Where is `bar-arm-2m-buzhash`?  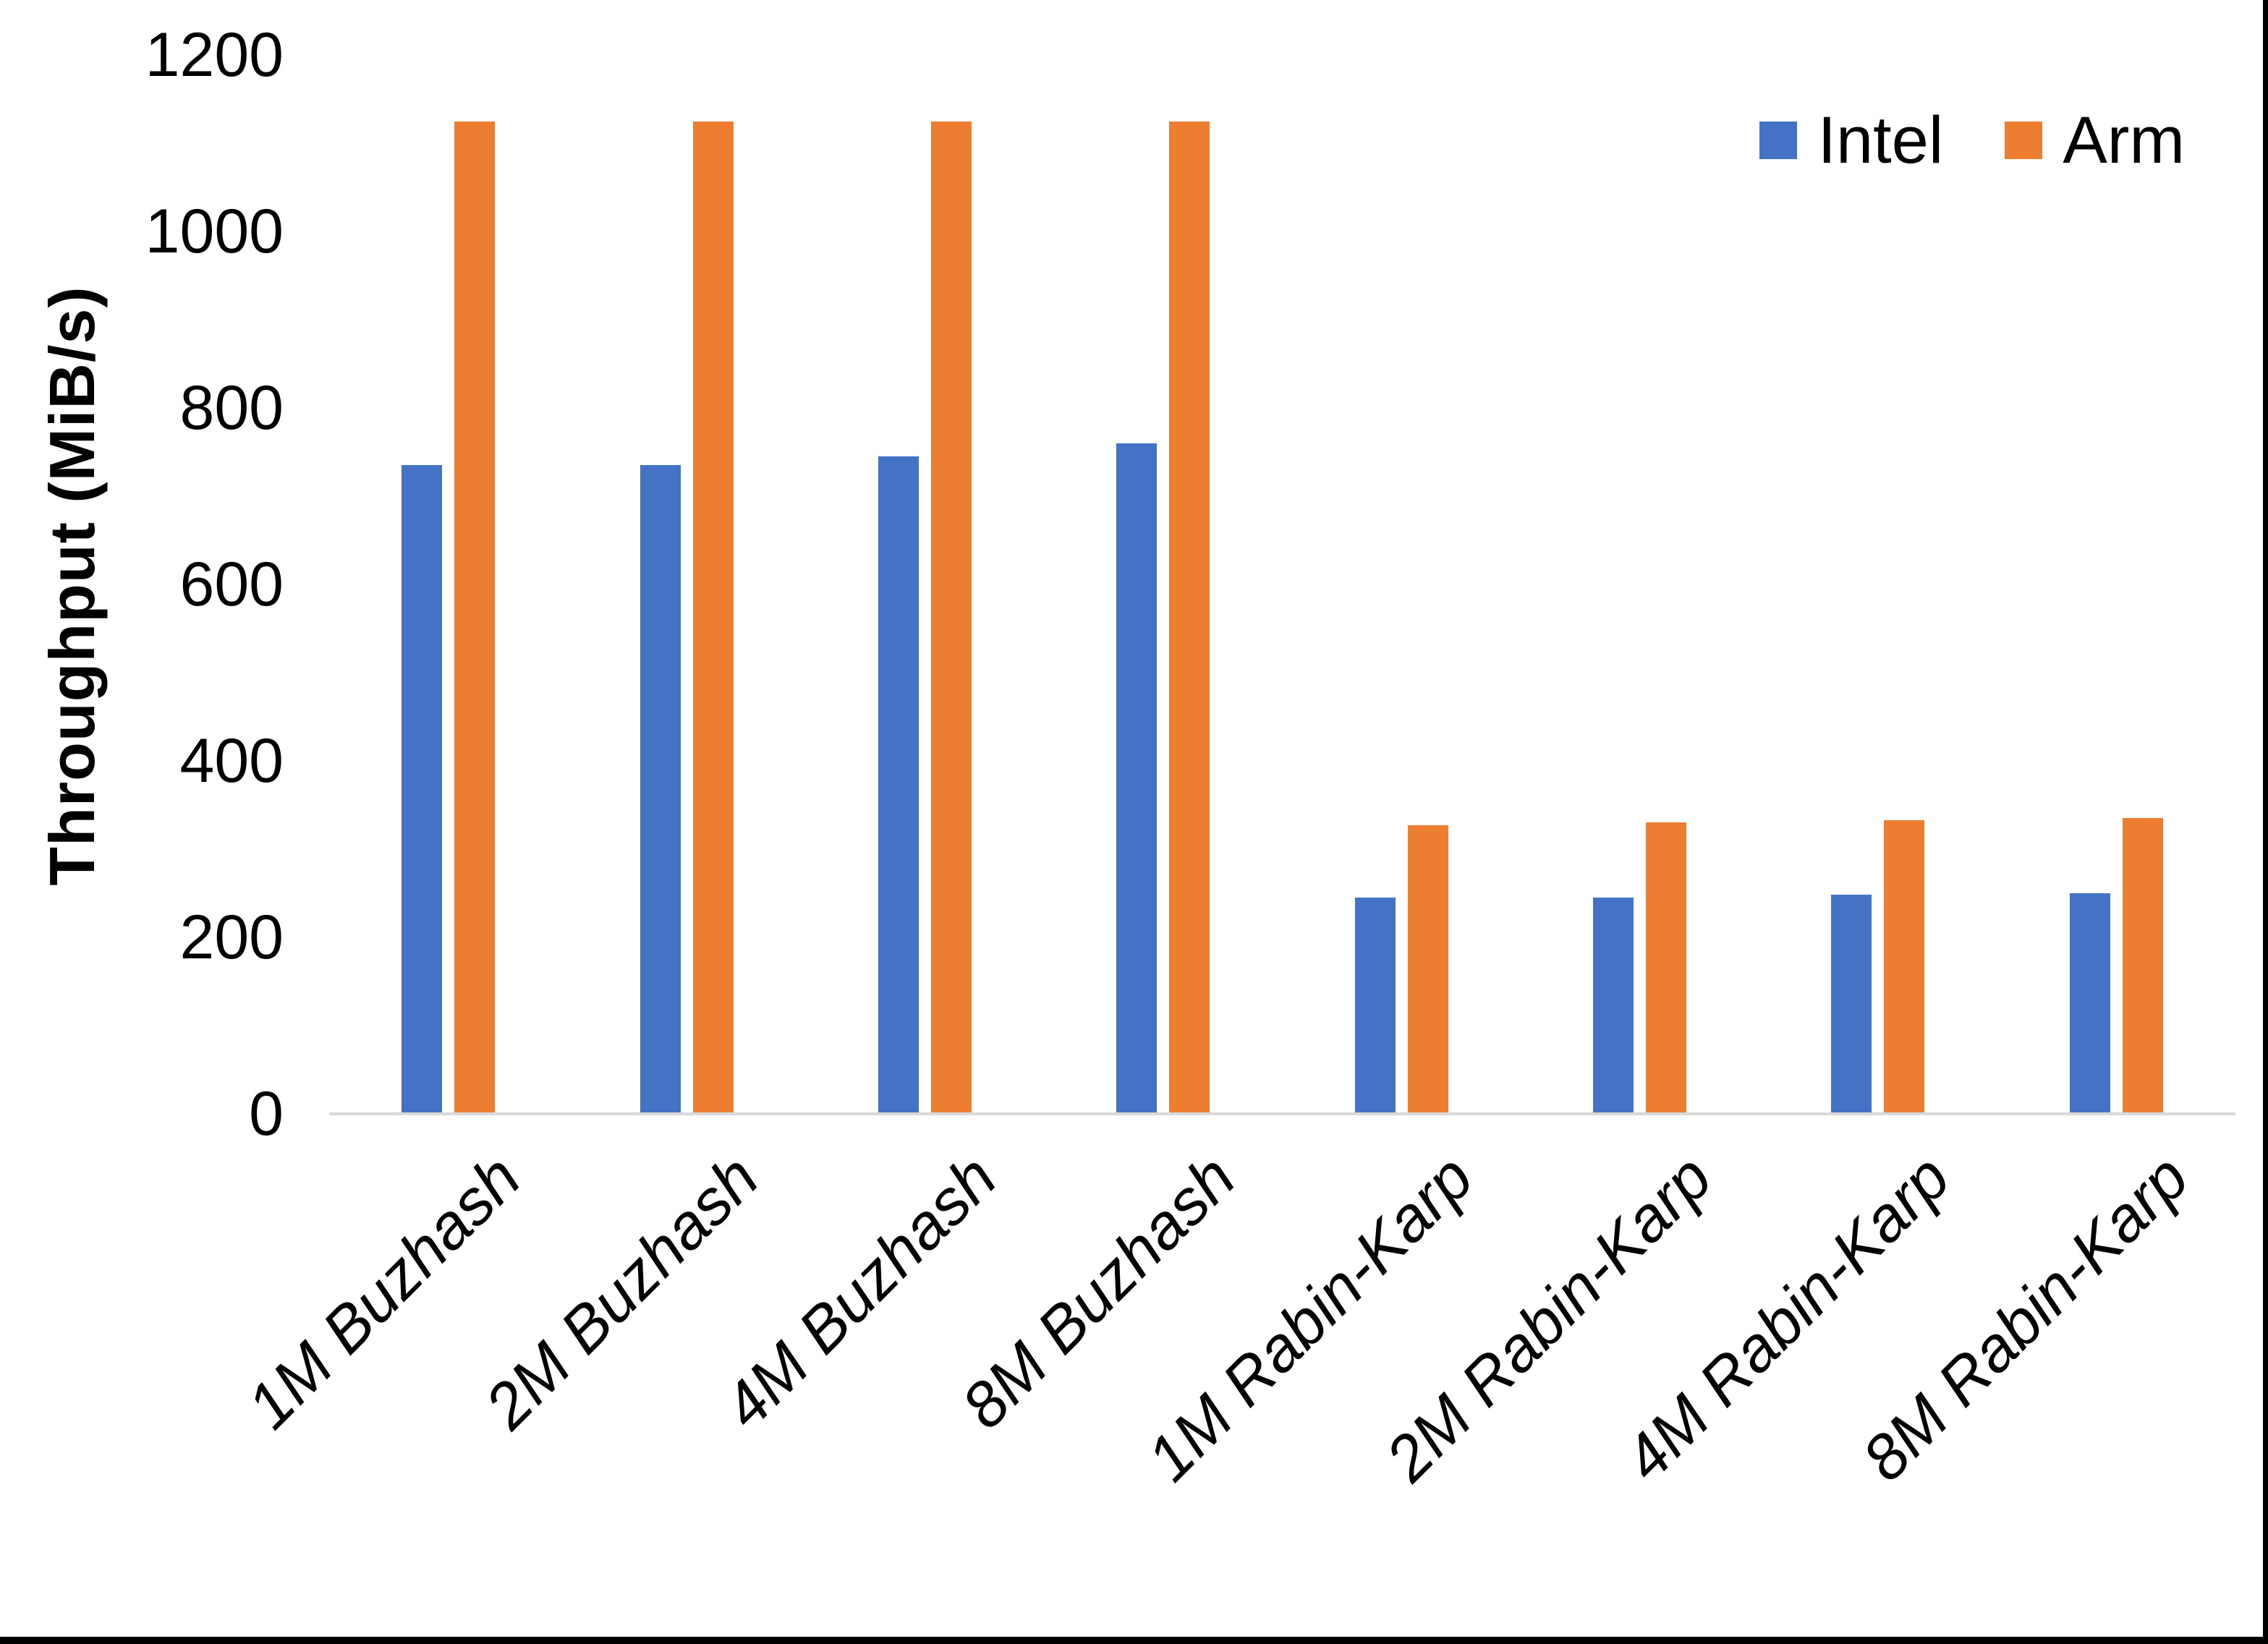 bar-arm-2m-buzhash is located at coordinates (713, 617).